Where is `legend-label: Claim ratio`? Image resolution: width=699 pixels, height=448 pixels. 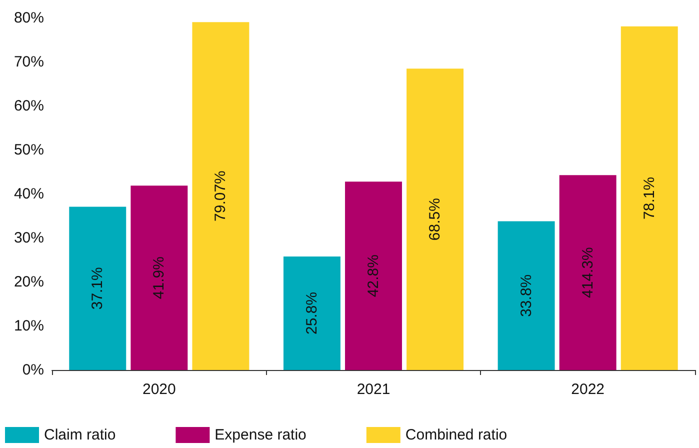
legend-label: Claim ratio is located at coordinates (80, 435).